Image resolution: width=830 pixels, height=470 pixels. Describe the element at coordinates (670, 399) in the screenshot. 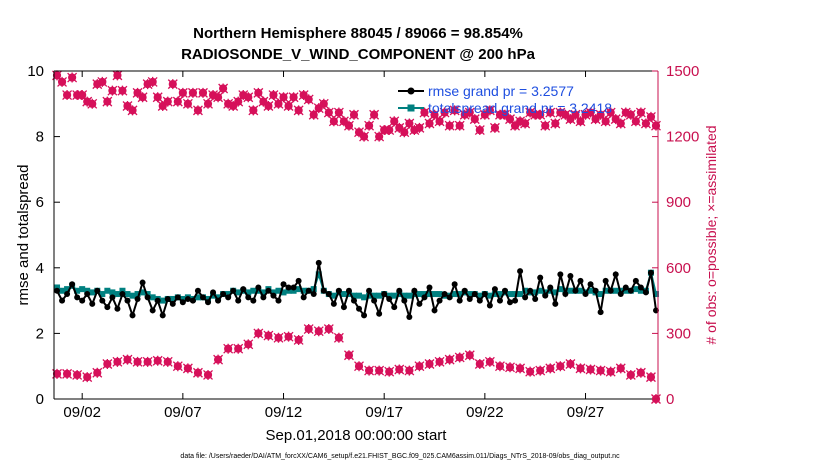

I see `y2-tick-label: 0` at that location.